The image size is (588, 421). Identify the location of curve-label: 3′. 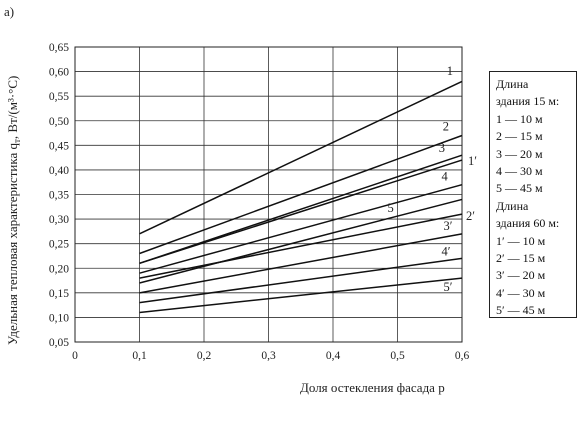
(448, 226).